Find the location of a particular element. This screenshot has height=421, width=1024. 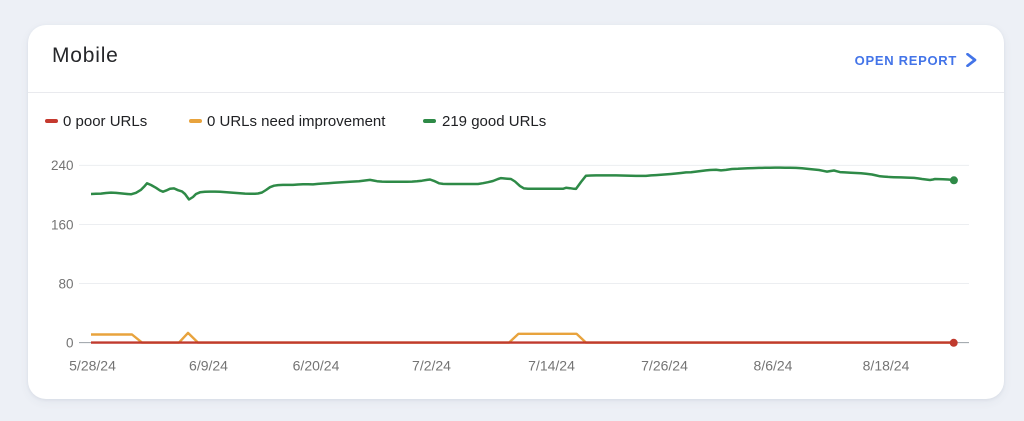

svg-text: 6/20/24 is located at coordinates (316, 365).